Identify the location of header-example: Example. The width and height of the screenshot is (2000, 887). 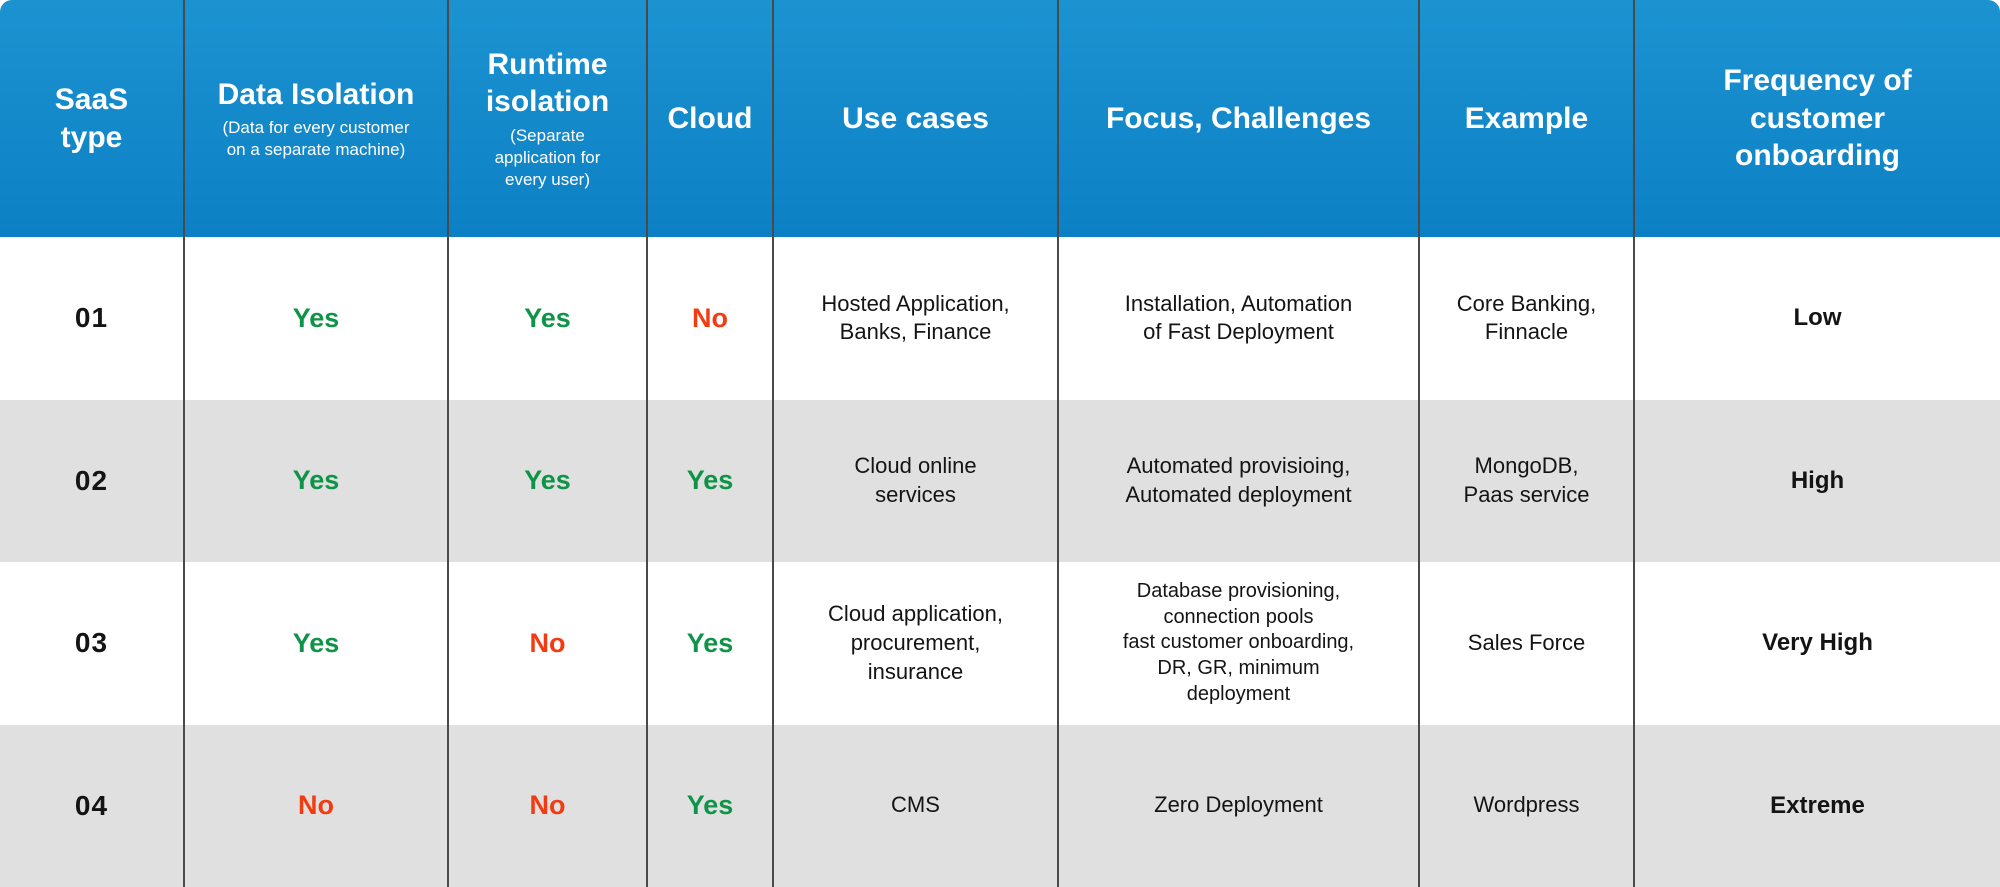
(1527, 118).